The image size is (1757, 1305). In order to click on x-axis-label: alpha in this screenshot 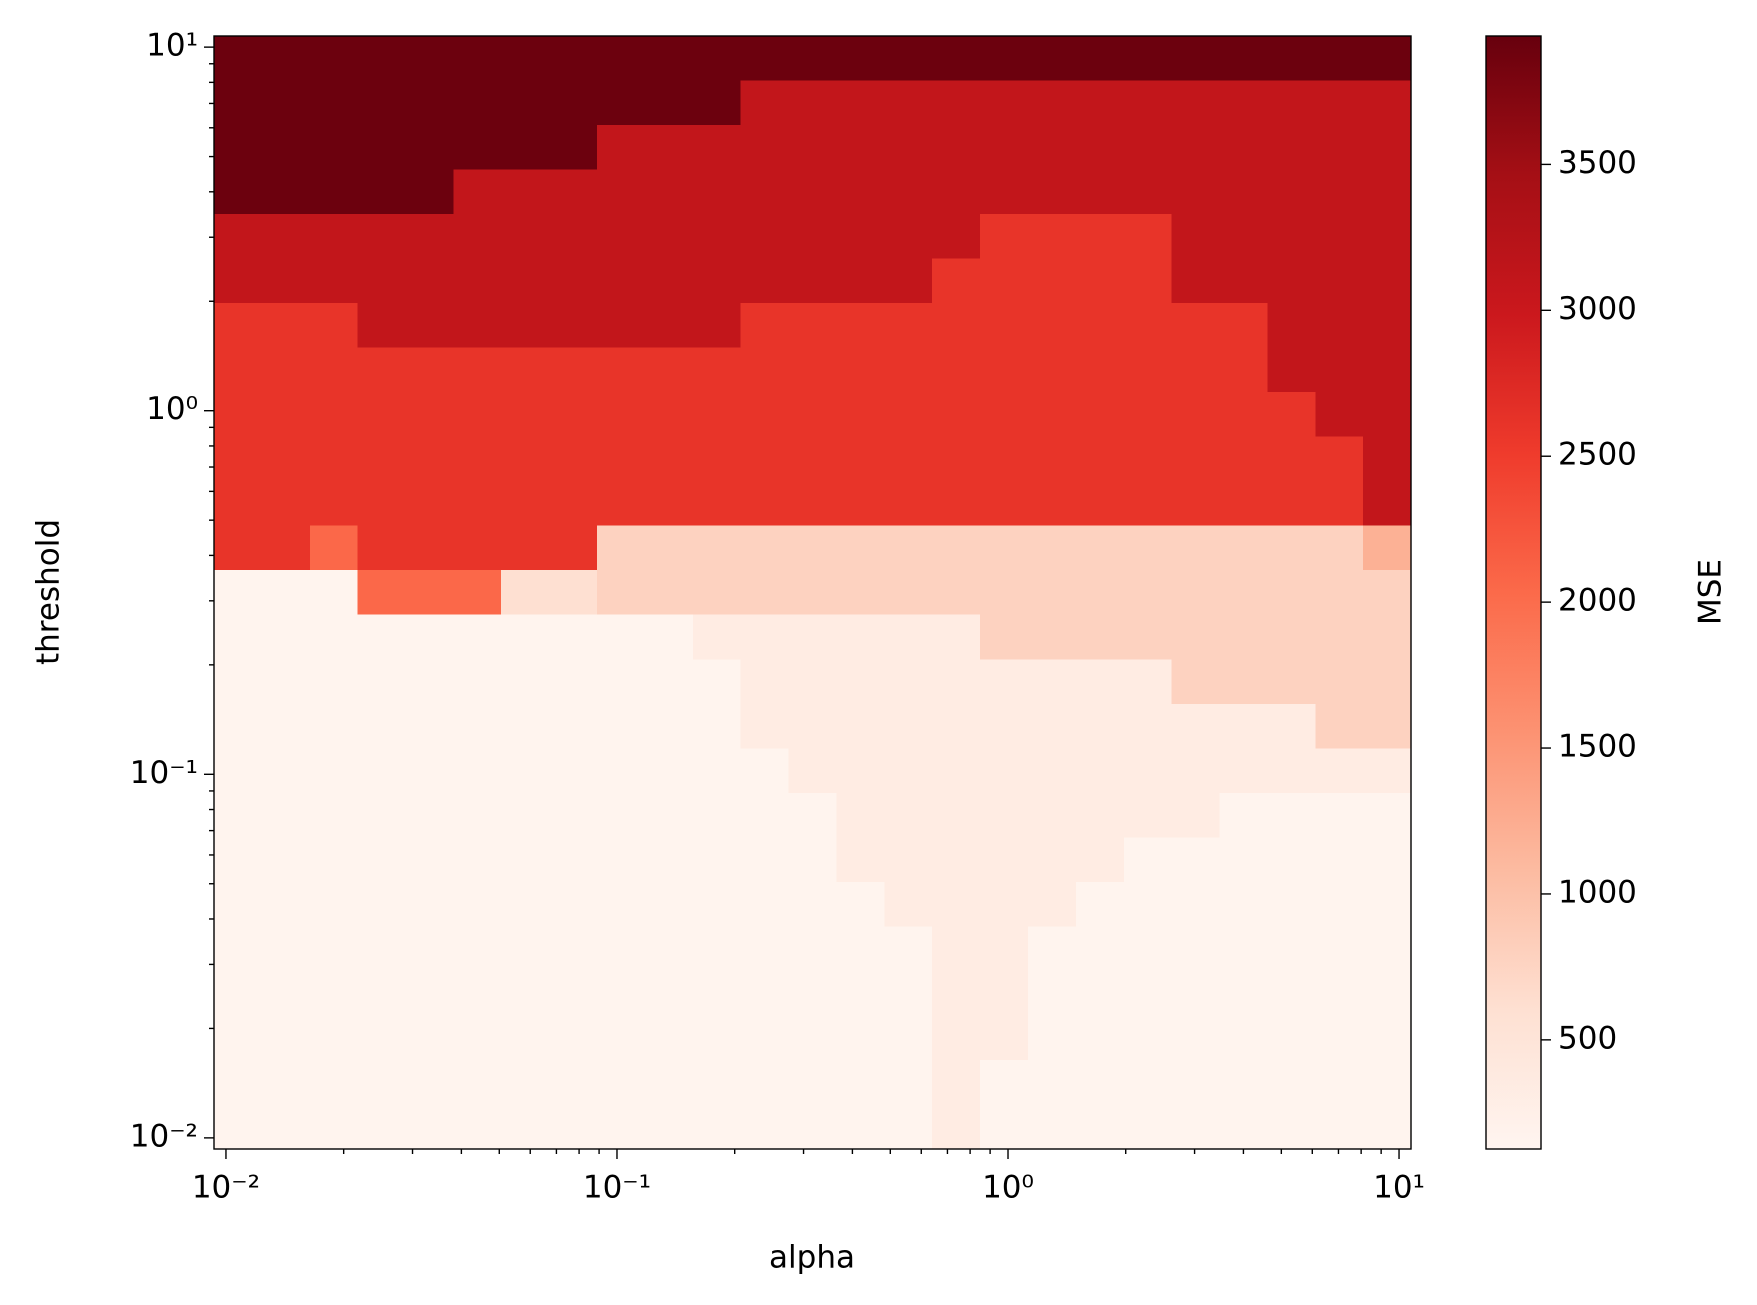, I will do `click(812, 1258)`.